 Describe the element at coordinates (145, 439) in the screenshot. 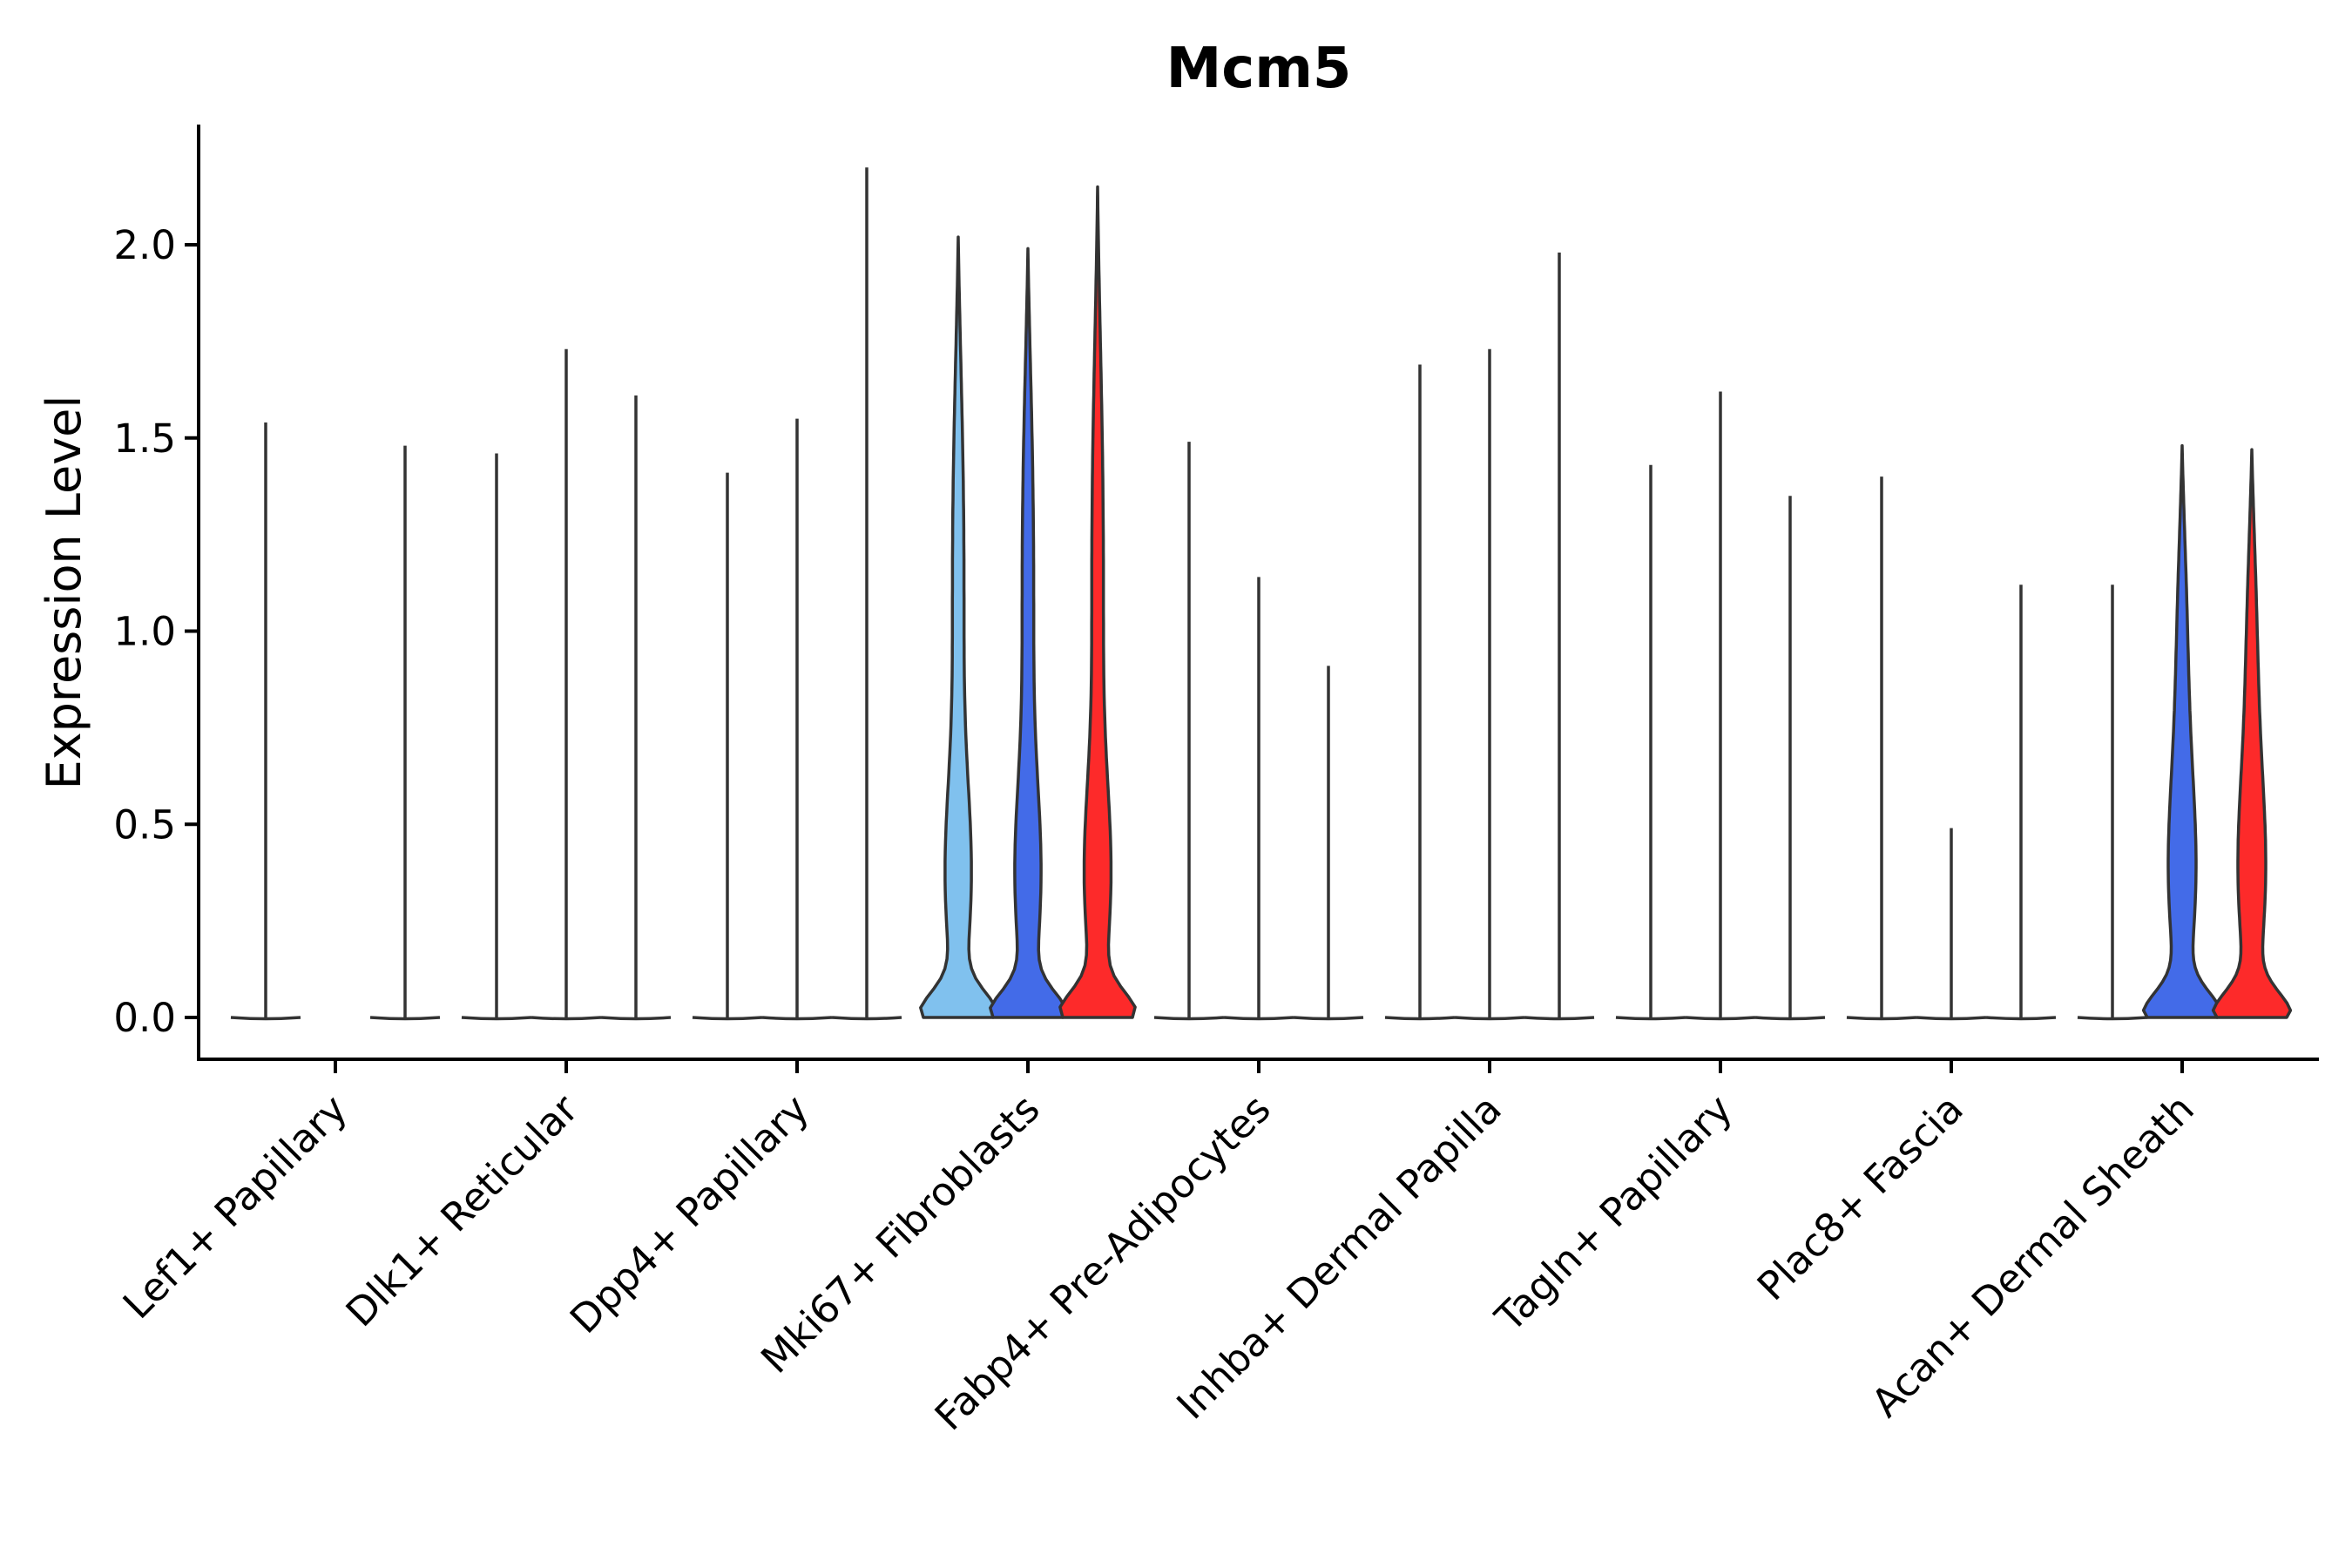

I see `y-tick-label: 1.5` at that location.